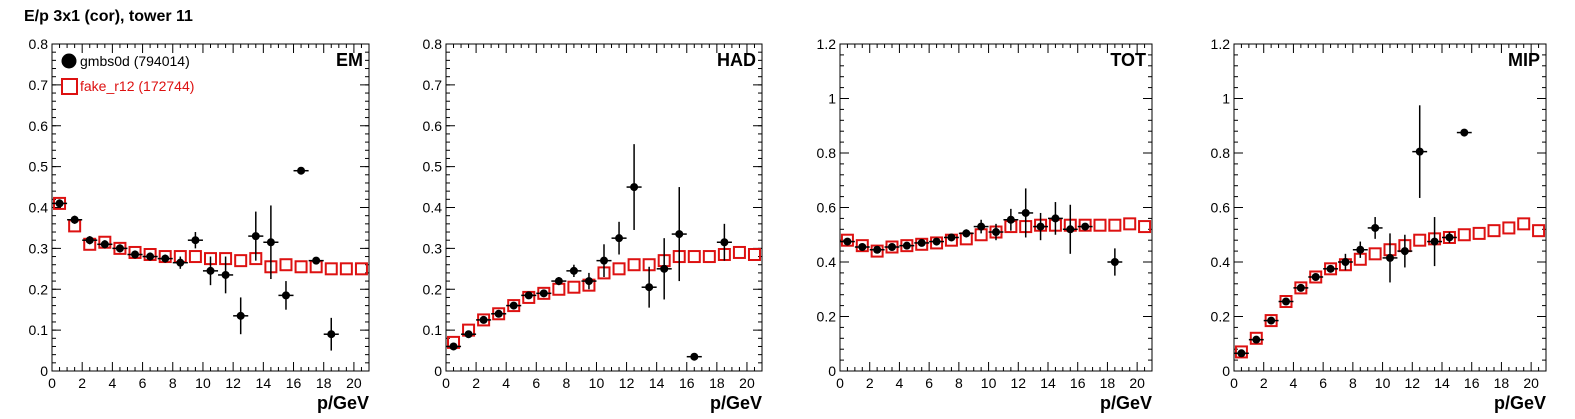 The height and width of the screenshot is (419, 1575). Describe the element at coordinates (108, 16) in the screenshot. I see `page-title: E/p 3x1 (cor), tower 11` at that location.